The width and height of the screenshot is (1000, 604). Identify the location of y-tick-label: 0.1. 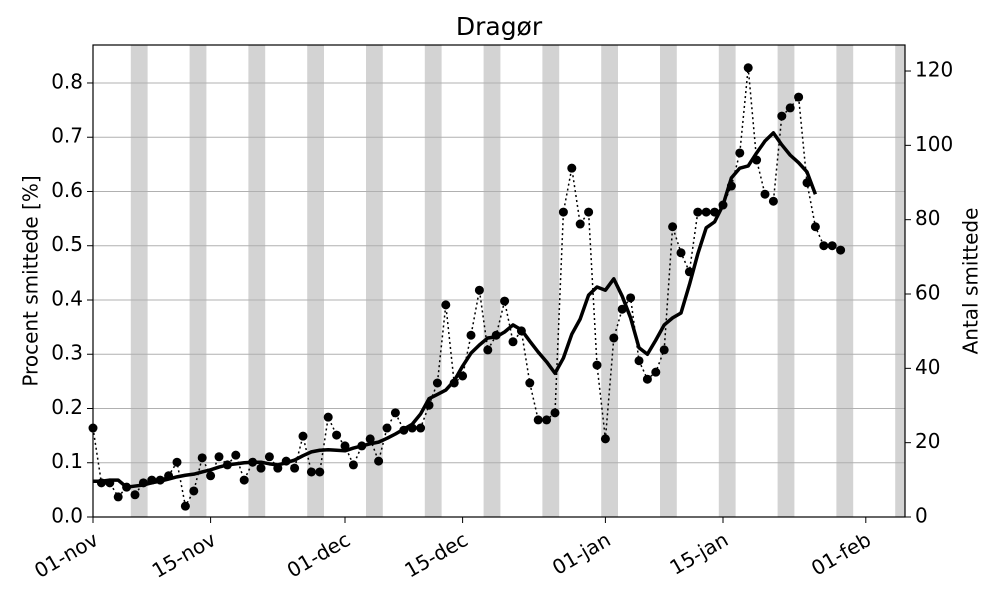
(67, 461).